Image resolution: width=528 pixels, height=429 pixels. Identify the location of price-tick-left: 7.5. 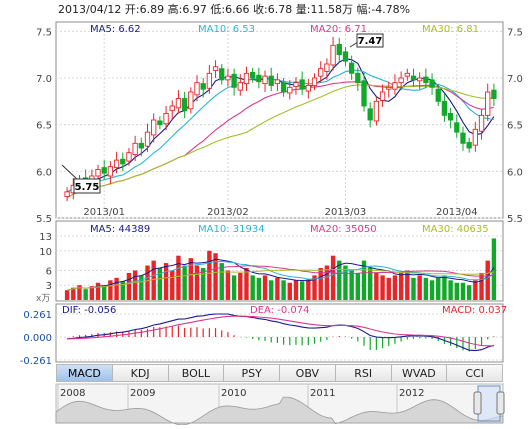
(44, 32).